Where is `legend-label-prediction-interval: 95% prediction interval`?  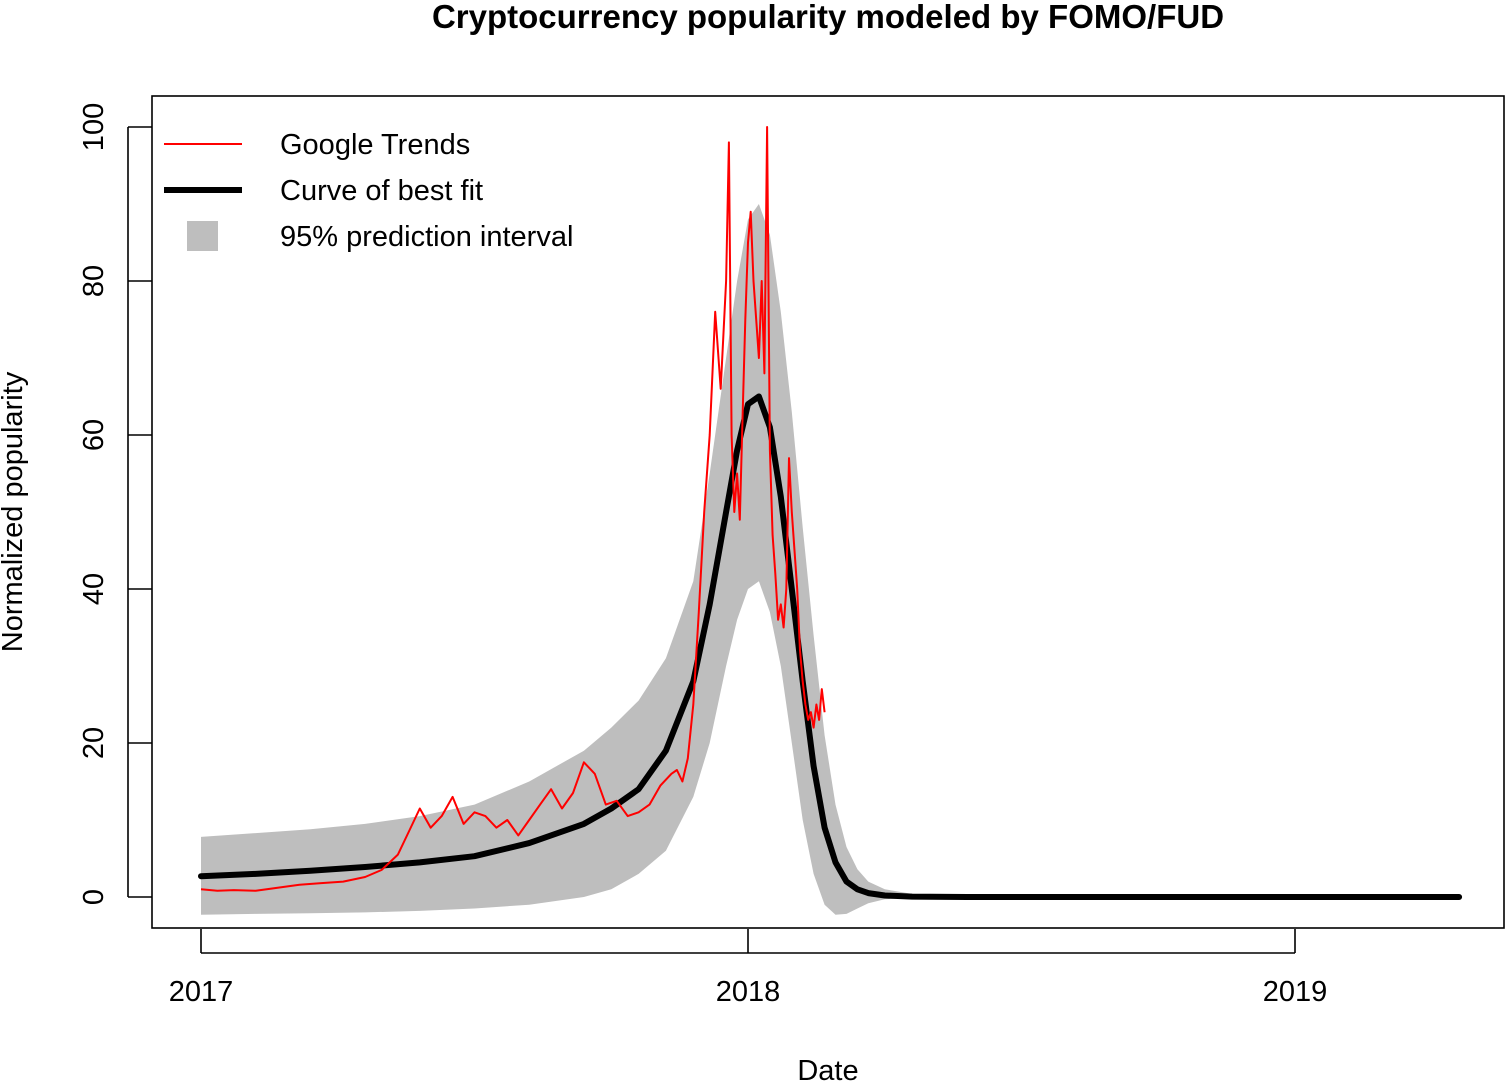 legend-label-prediction-interval: 95% prediction interval is located at coordinates (426, 237).